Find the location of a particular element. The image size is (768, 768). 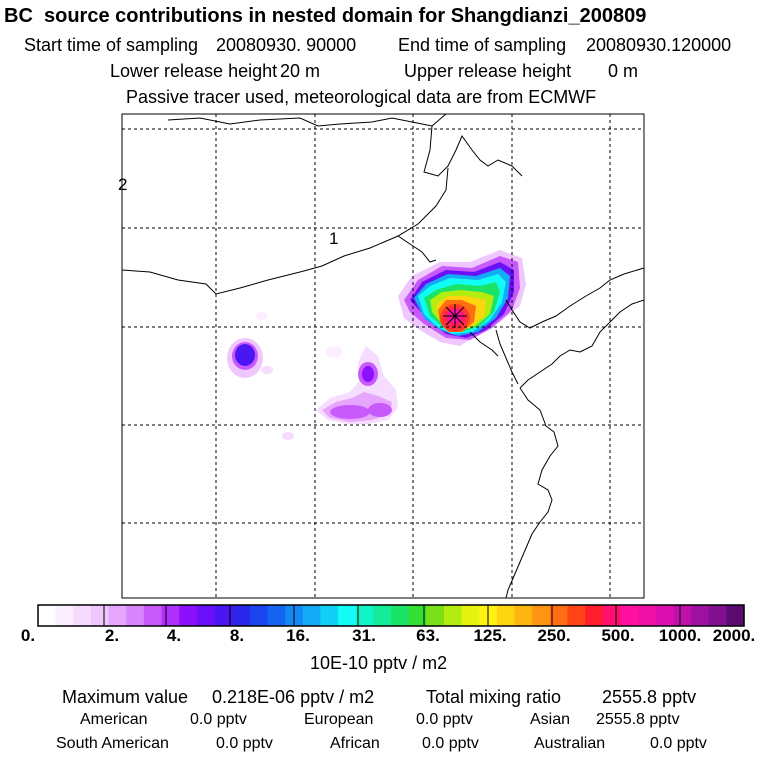

total-mixing-ratio-label: Total mixing ratio is located at coordinates (494, 697).